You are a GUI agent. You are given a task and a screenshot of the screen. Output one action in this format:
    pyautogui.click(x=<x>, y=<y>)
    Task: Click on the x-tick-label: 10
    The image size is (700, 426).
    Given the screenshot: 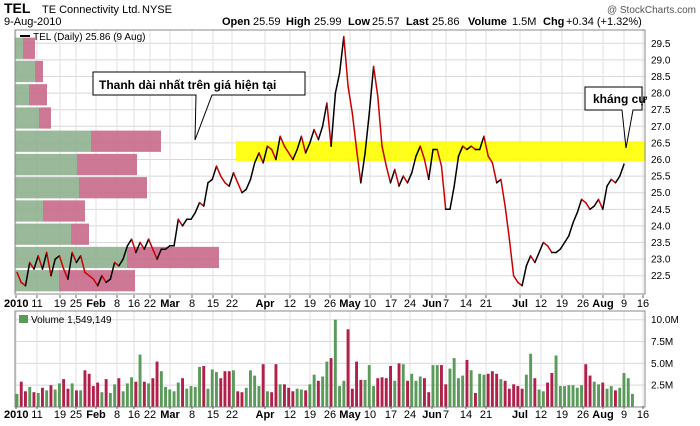 What is the action you would take?
    pyautogui.click(x=370, y=304)
    